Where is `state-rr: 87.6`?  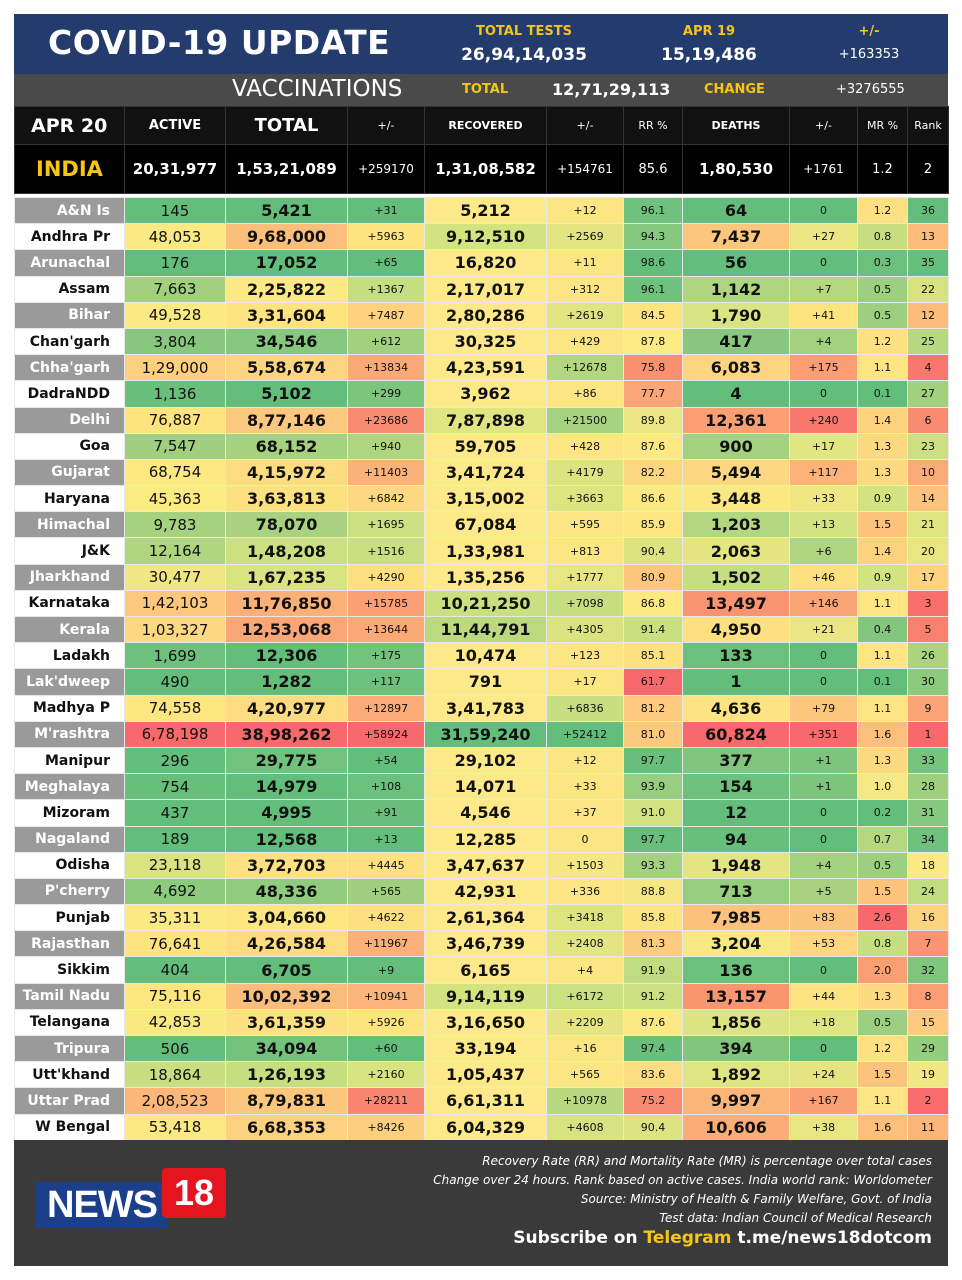 state-rr: 87.6 is located at coordinates (653, 1022).